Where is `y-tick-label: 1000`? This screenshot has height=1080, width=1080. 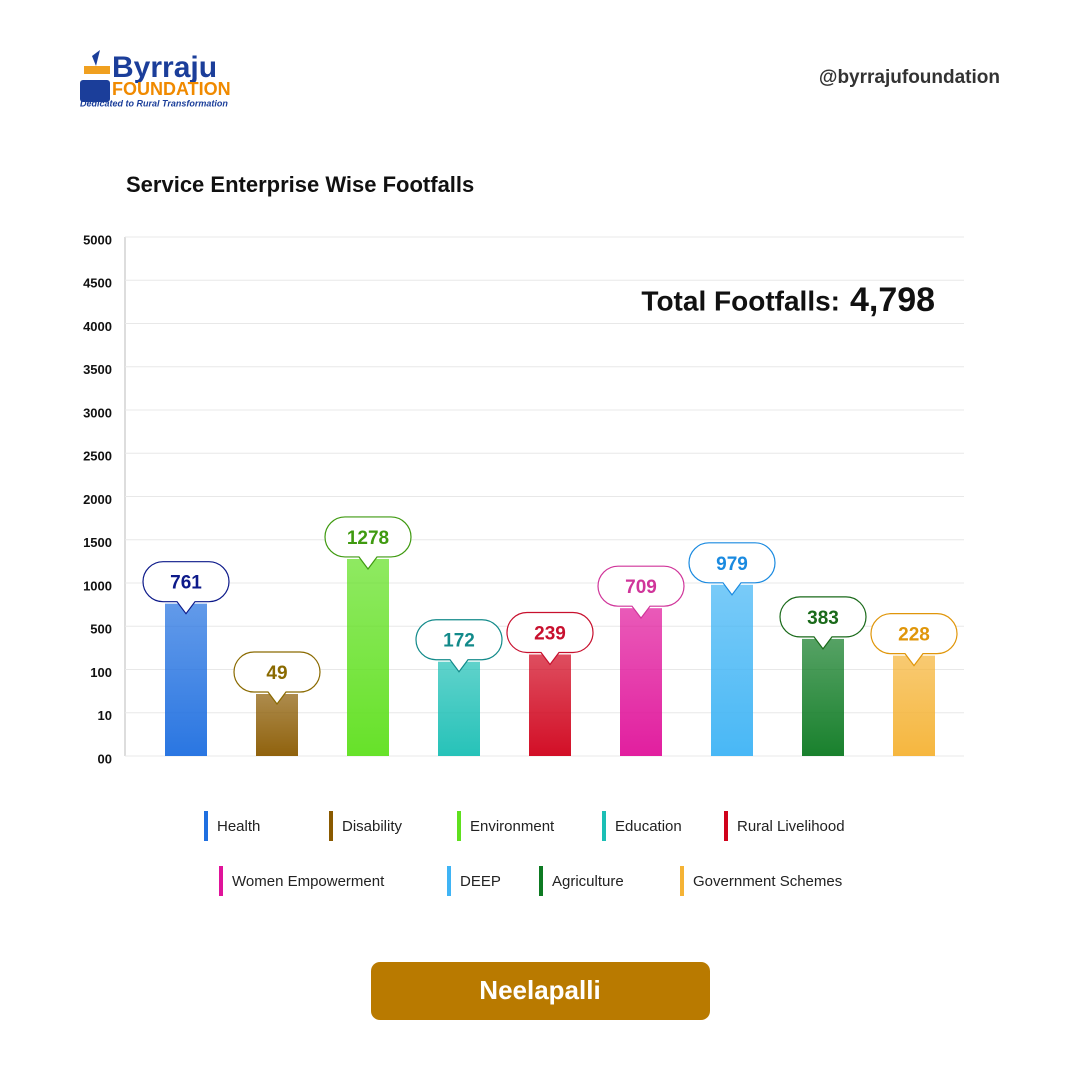 y-tick-label: 1000 is located at coordinates (97, 585).